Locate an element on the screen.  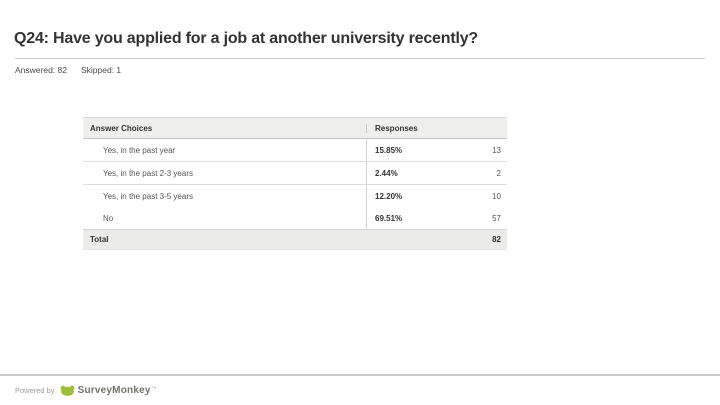
answer-label: Yes, in the past 2-3 years is located at coordinates (148, 173).